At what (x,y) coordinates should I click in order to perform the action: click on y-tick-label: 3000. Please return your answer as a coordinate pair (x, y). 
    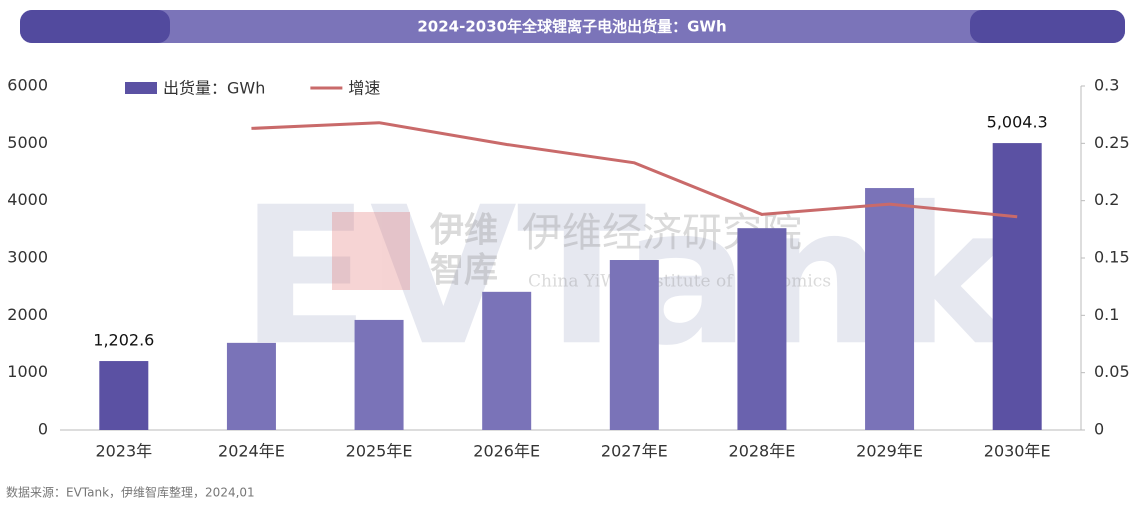
    Looking at the image, I should click on (27, 257).